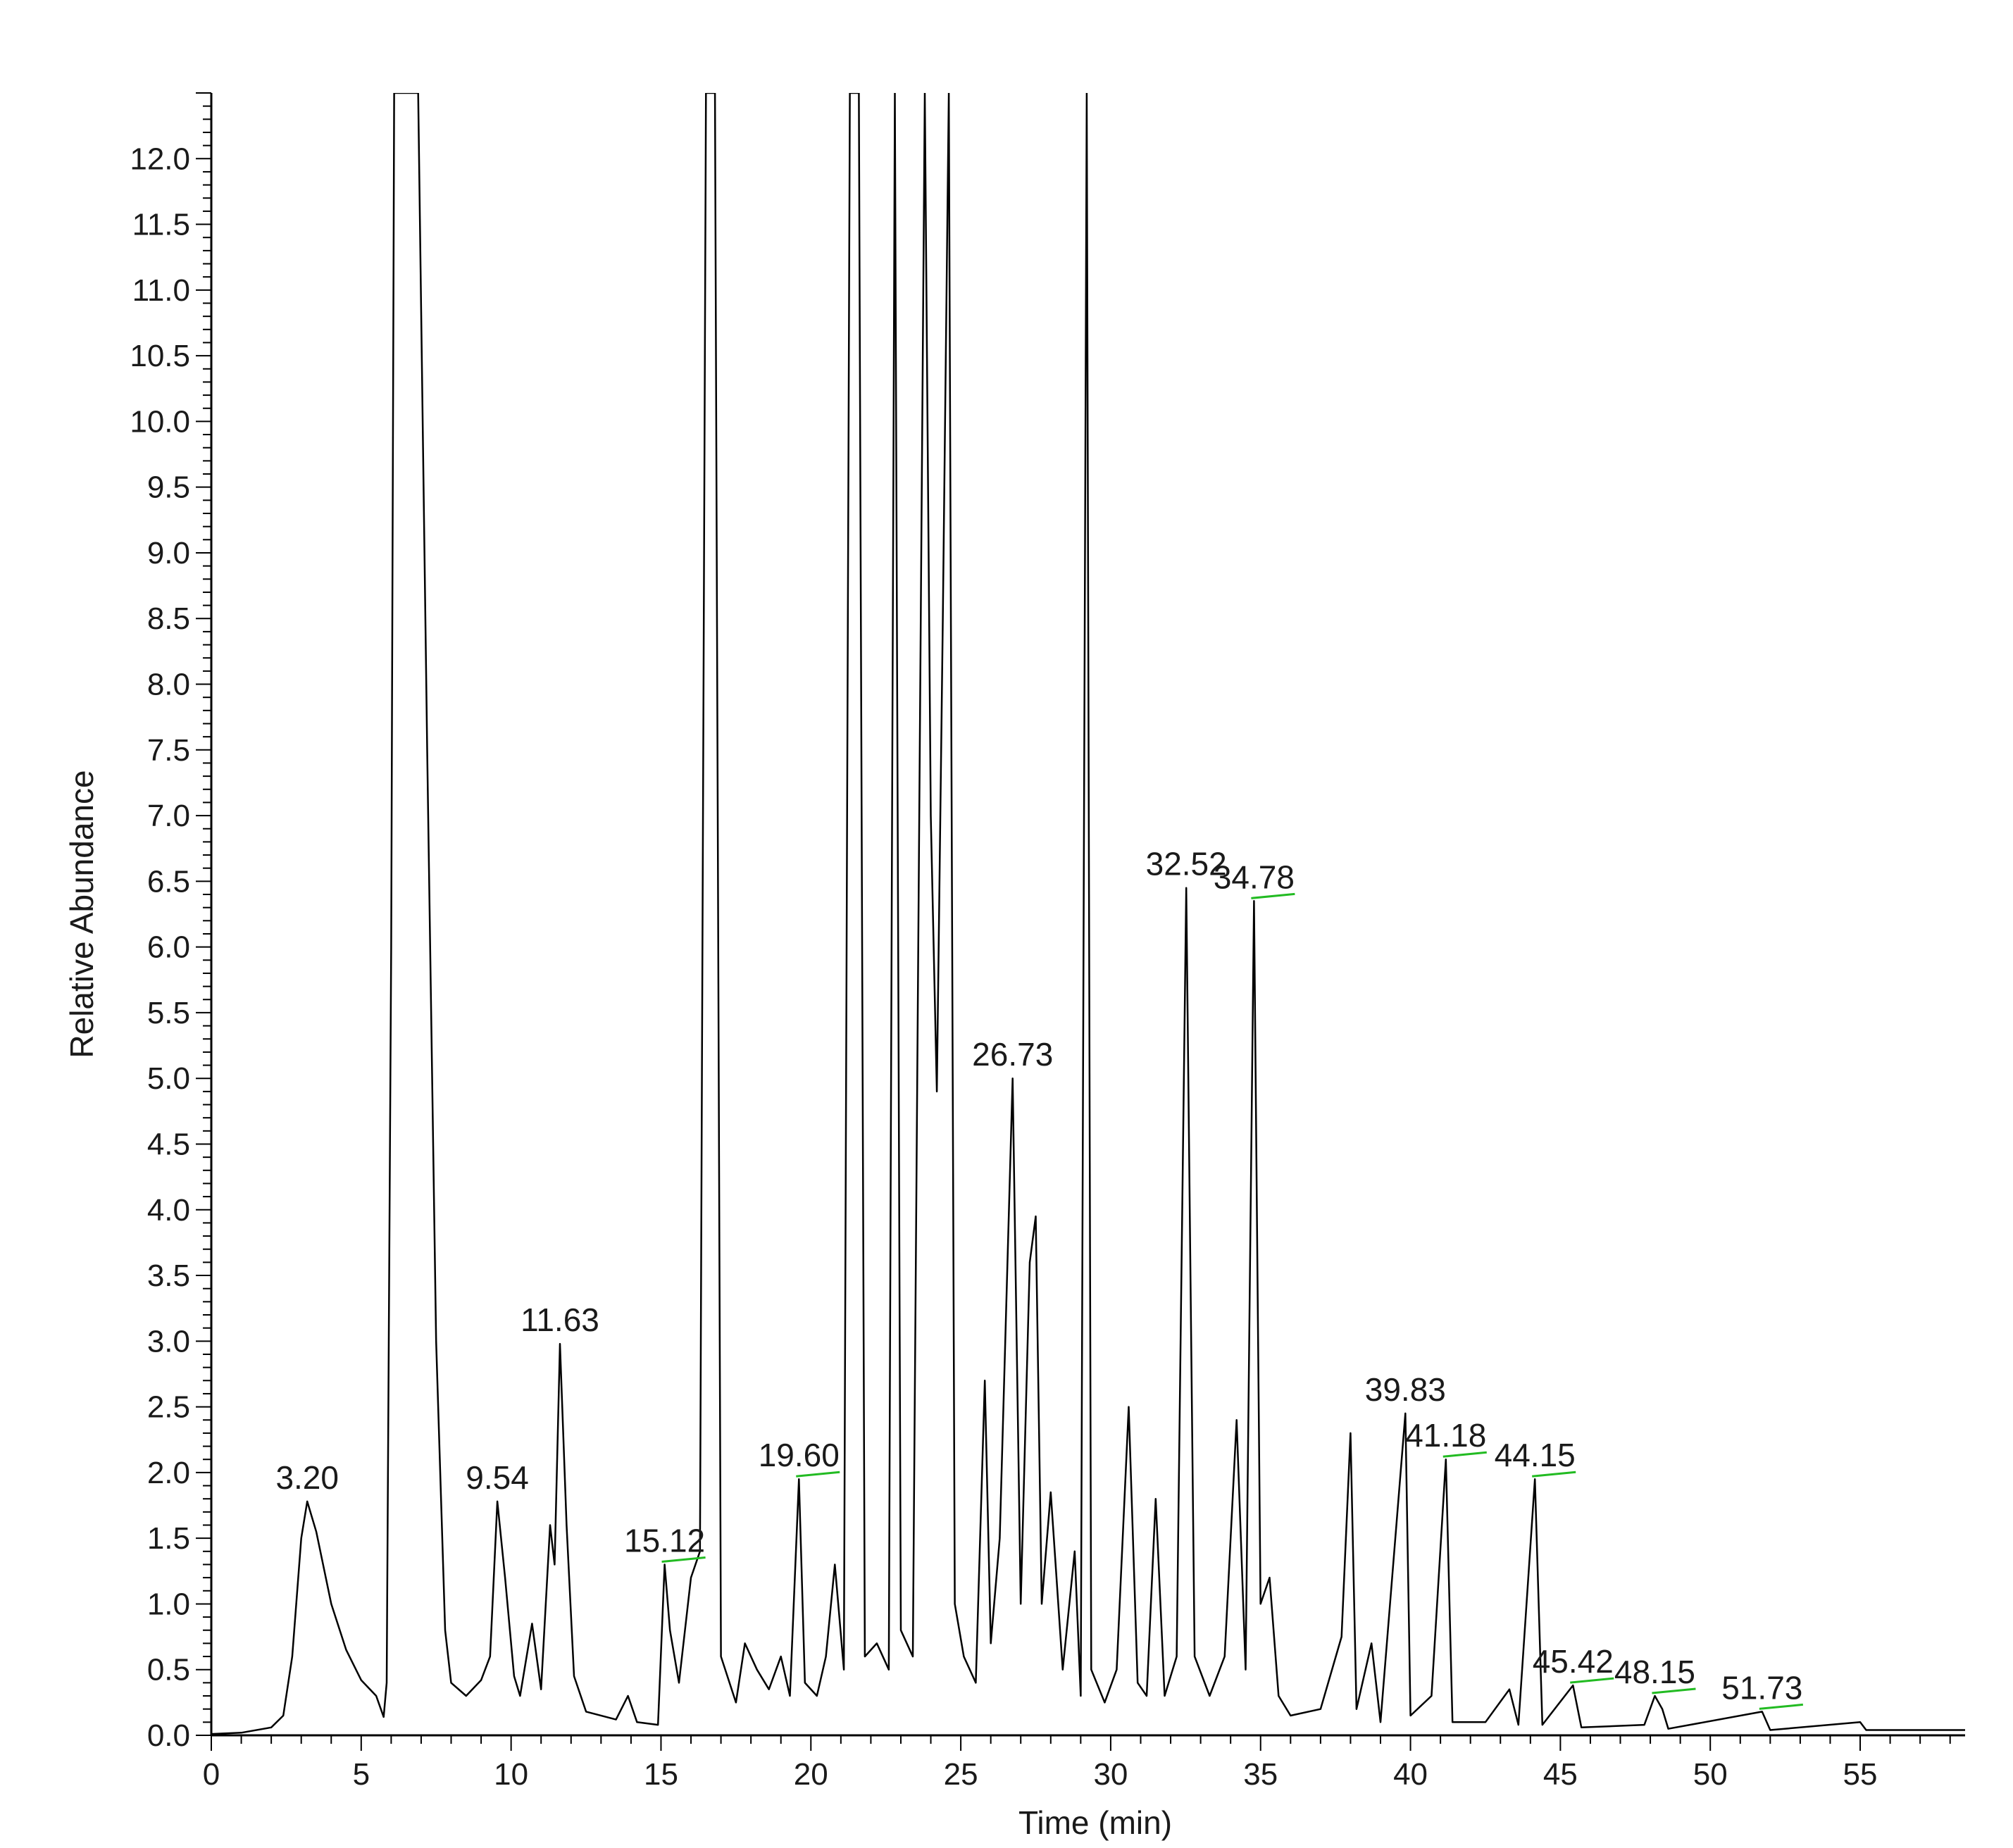 This screenshot has width=2013, height=1848. What do you see at coordinates (168, 1539) in the screenshot?
I see `y-tick-label: 1.5` at bounding box center [168, 1539].